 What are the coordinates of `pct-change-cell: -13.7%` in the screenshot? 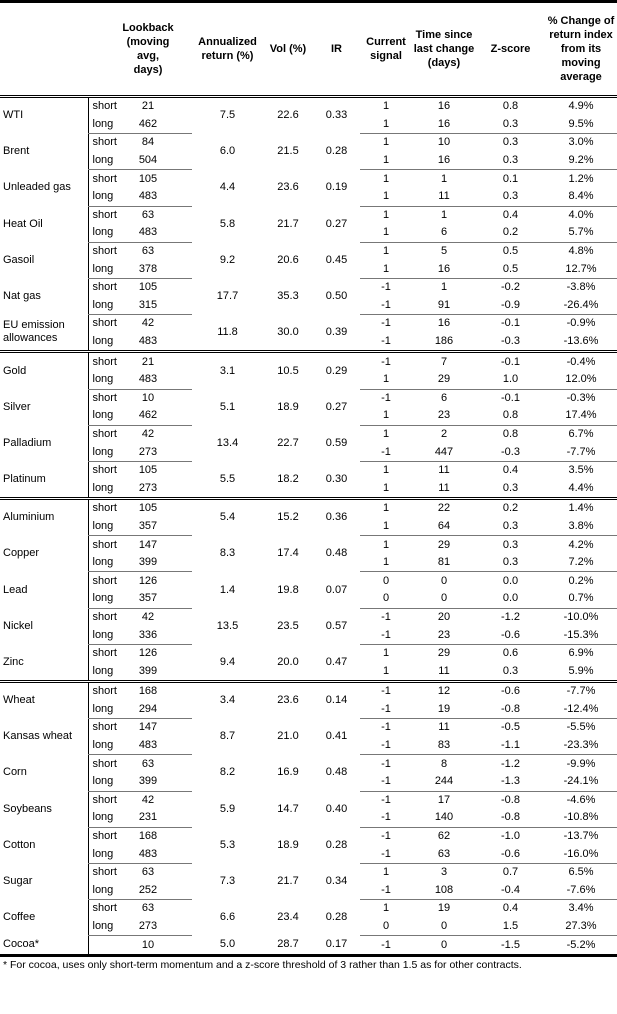 It's located at (581, 836).